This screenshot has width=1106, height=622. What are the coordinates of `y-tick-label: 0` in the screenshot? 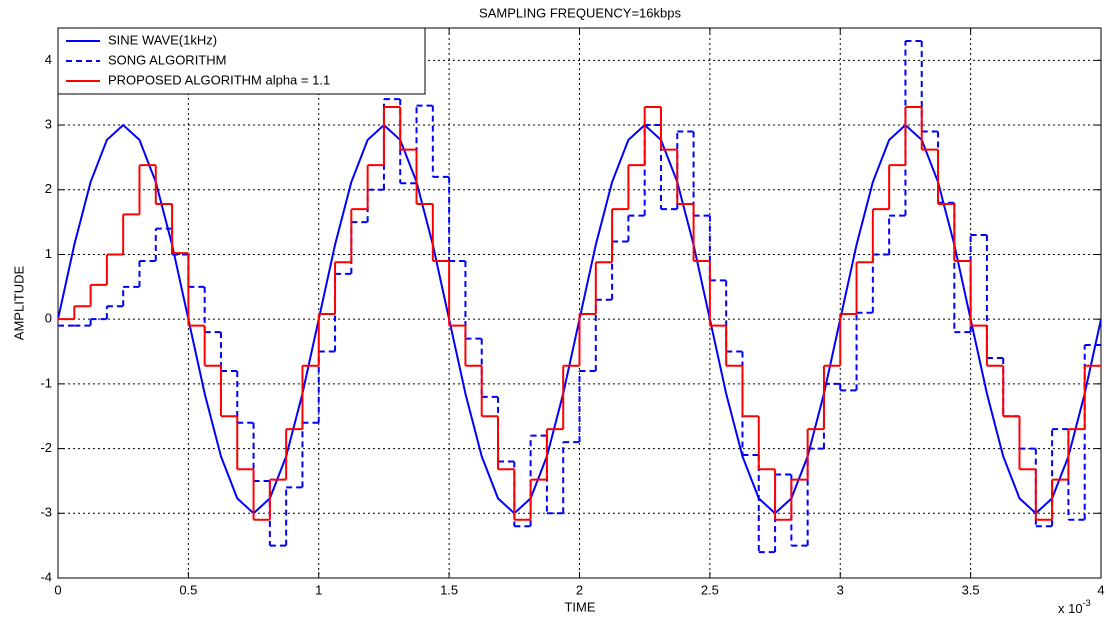 It's located at (48, 318).